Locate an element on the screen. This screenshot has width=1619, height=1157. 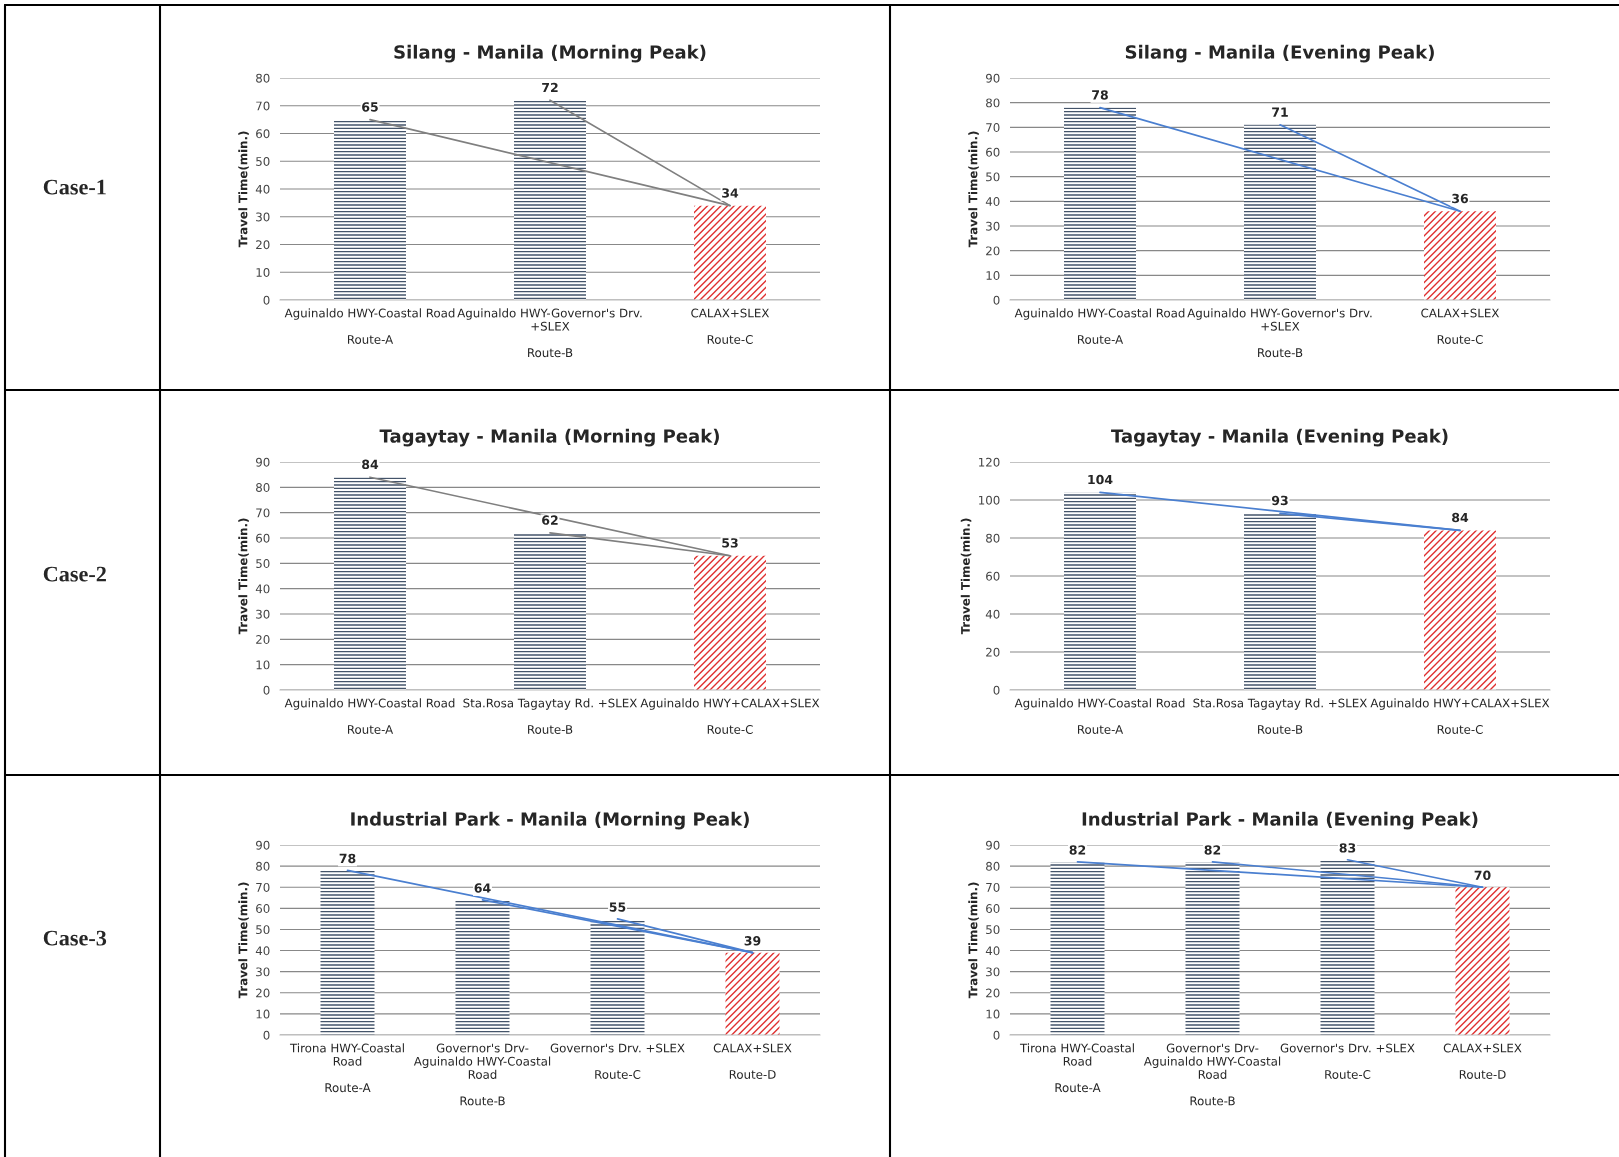
chart-title: Silang - Manila (Morning Peak) is located at coordinates (550, 53).